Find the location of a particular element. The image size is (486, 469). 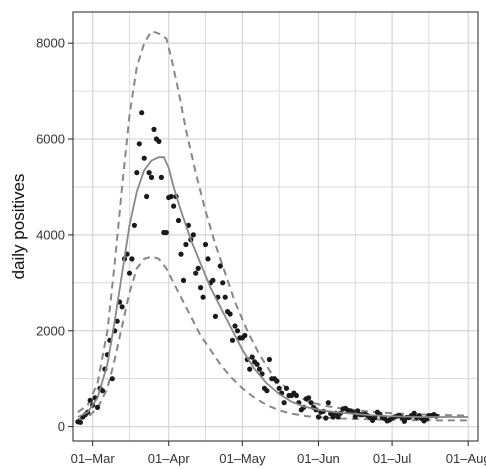

y-axis-title: daily positives is located at coordinates (18, 227).